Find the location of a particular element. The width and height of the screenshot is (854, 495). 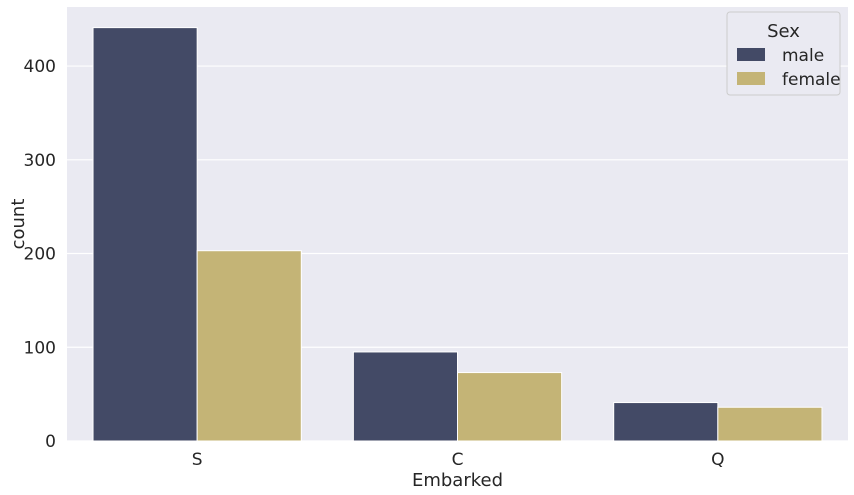

legend-label-male: male is located at coordinates (803, 56).